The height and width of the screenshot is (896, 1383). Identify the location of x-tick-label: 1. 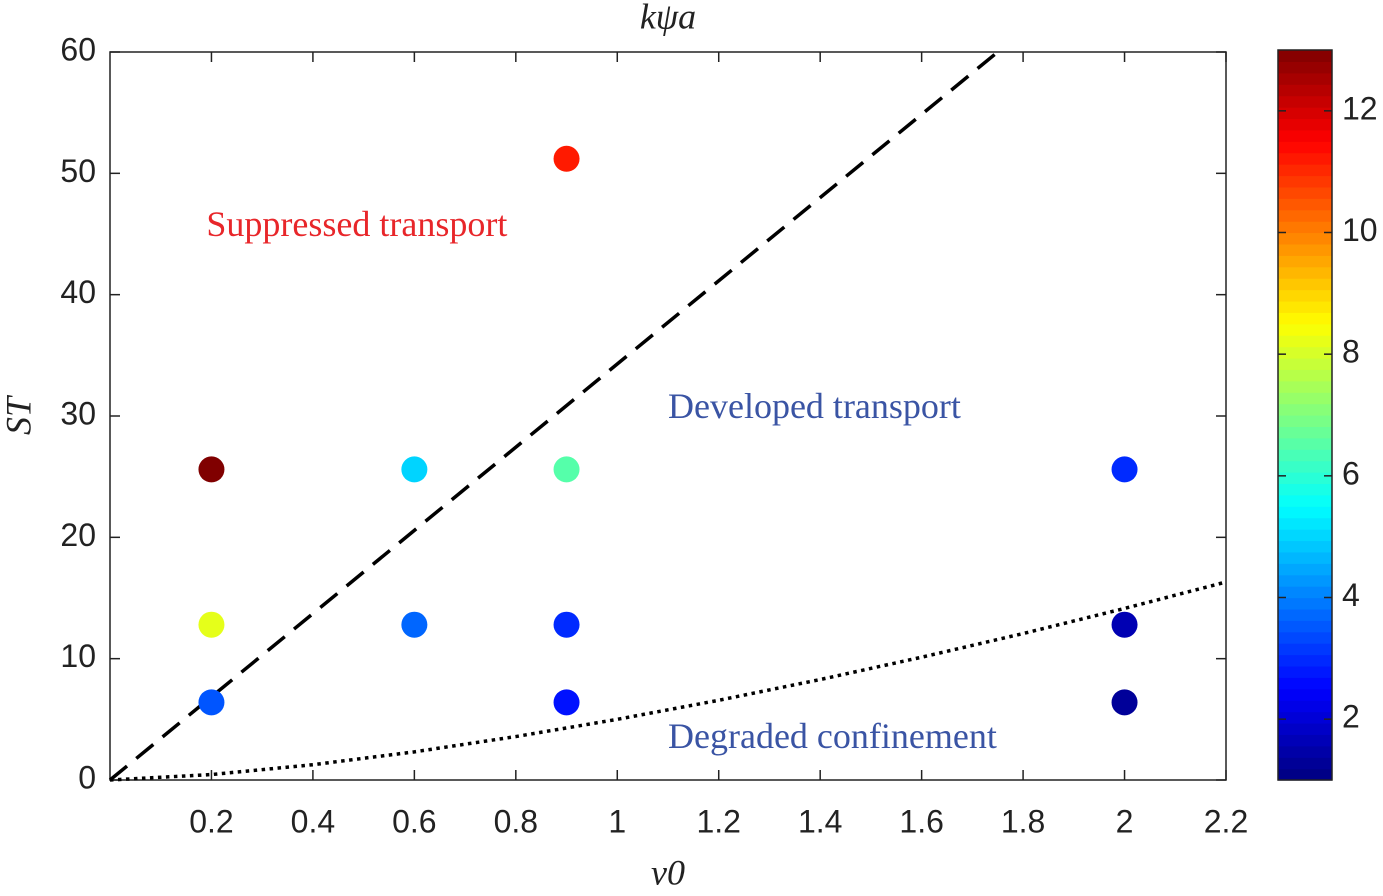
(617, 821).